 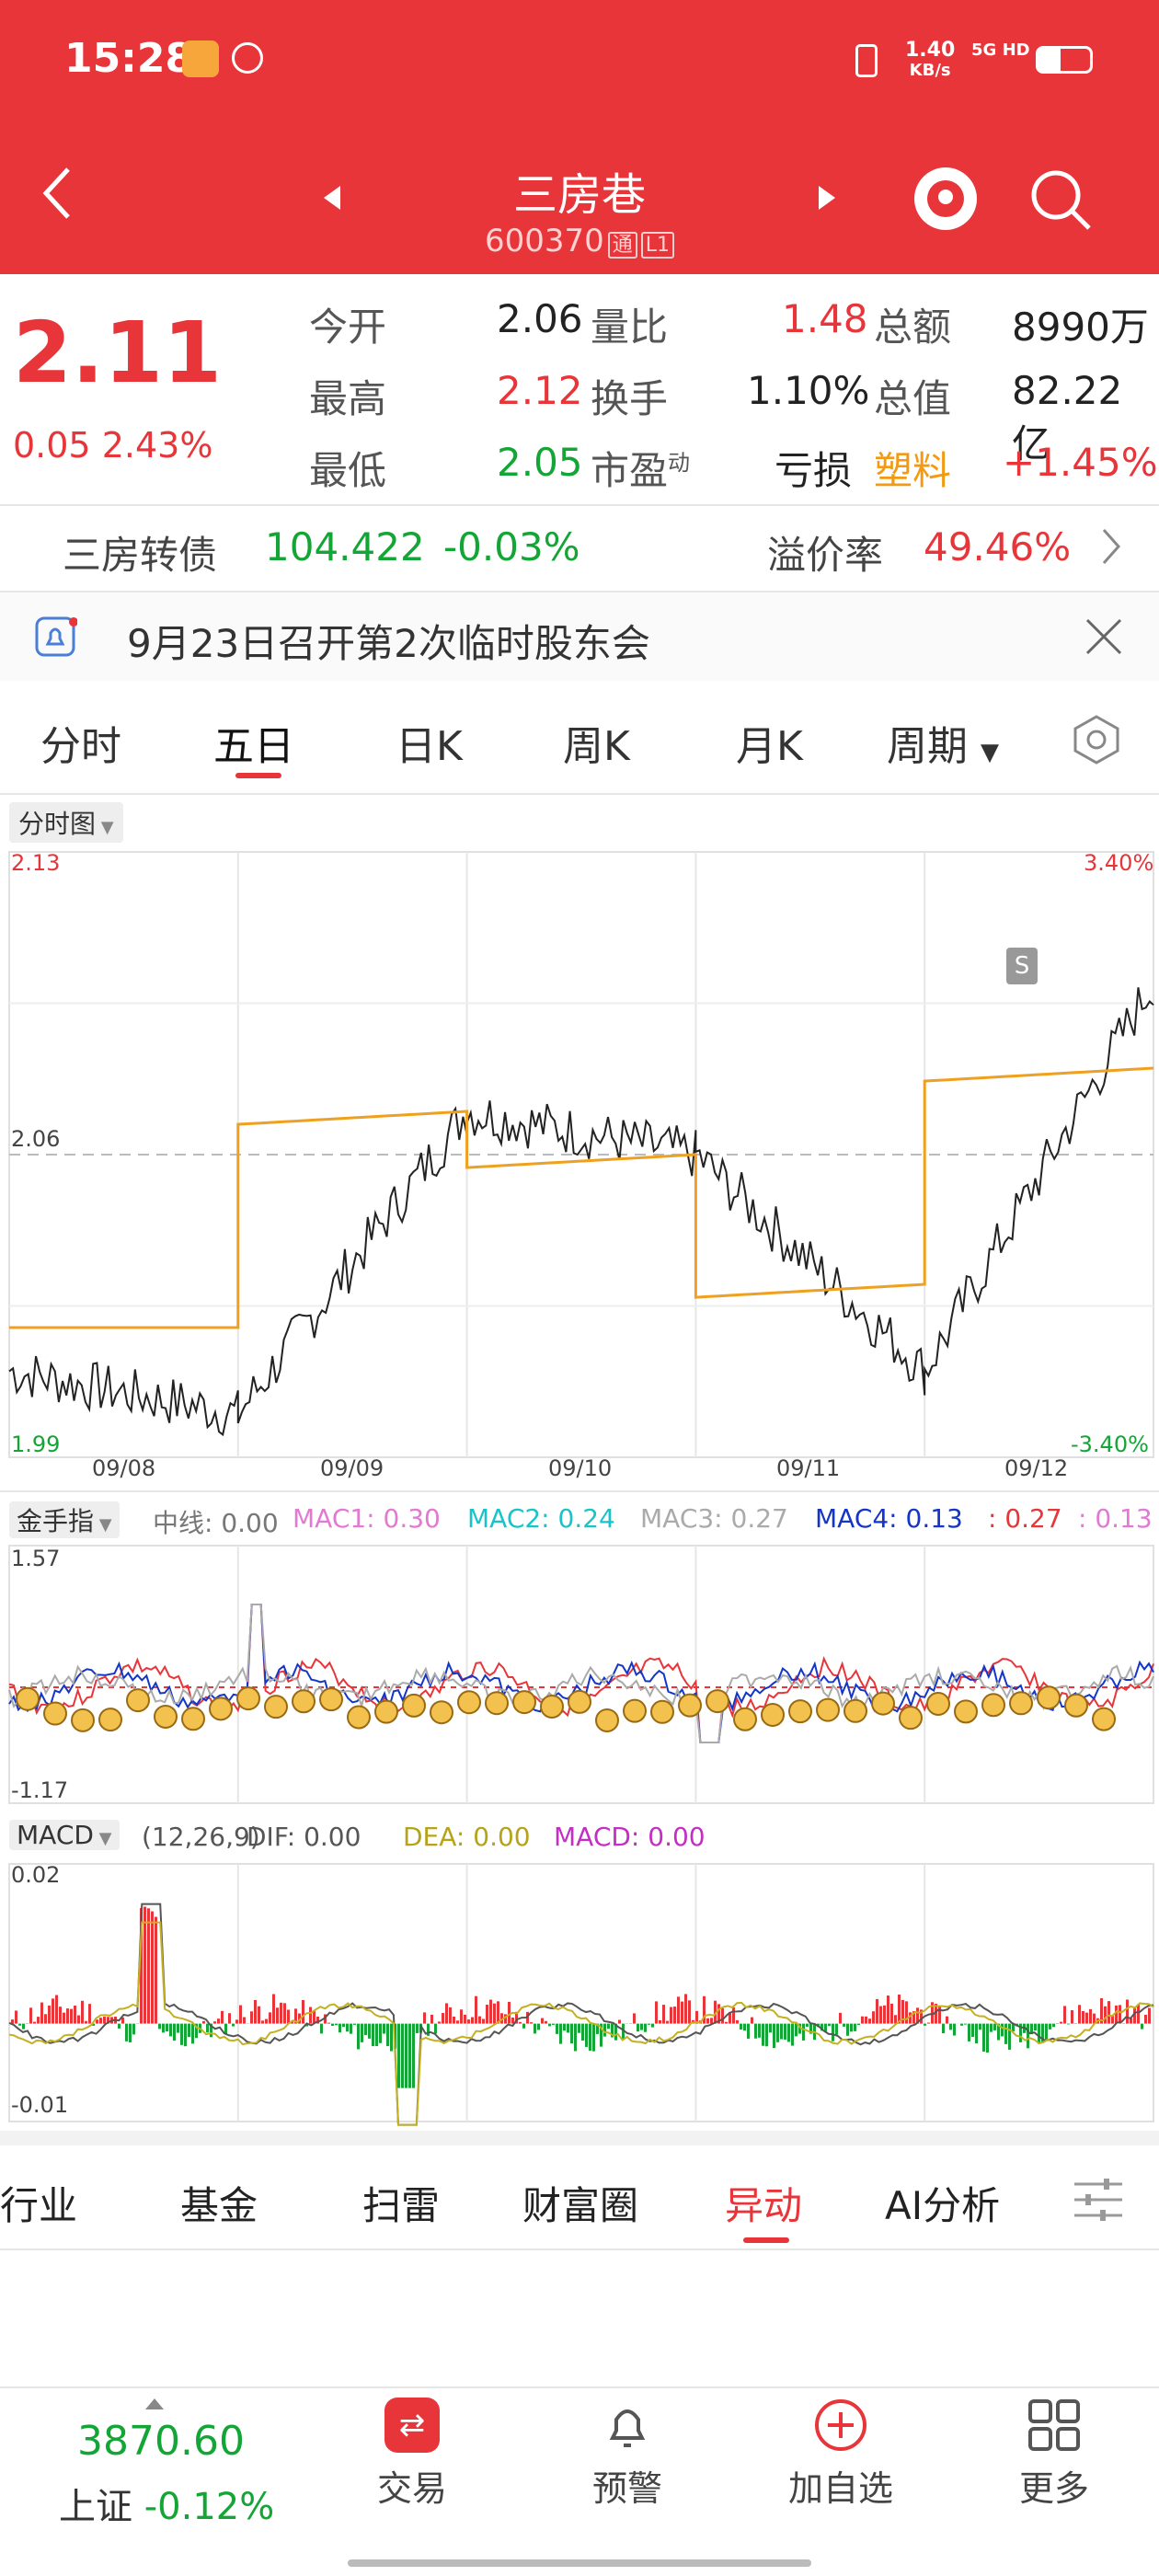 What do you see at coordinates (154, 2404) in the screenshot?
I see `expand-up-icon` at bounding box center [154, 2404].